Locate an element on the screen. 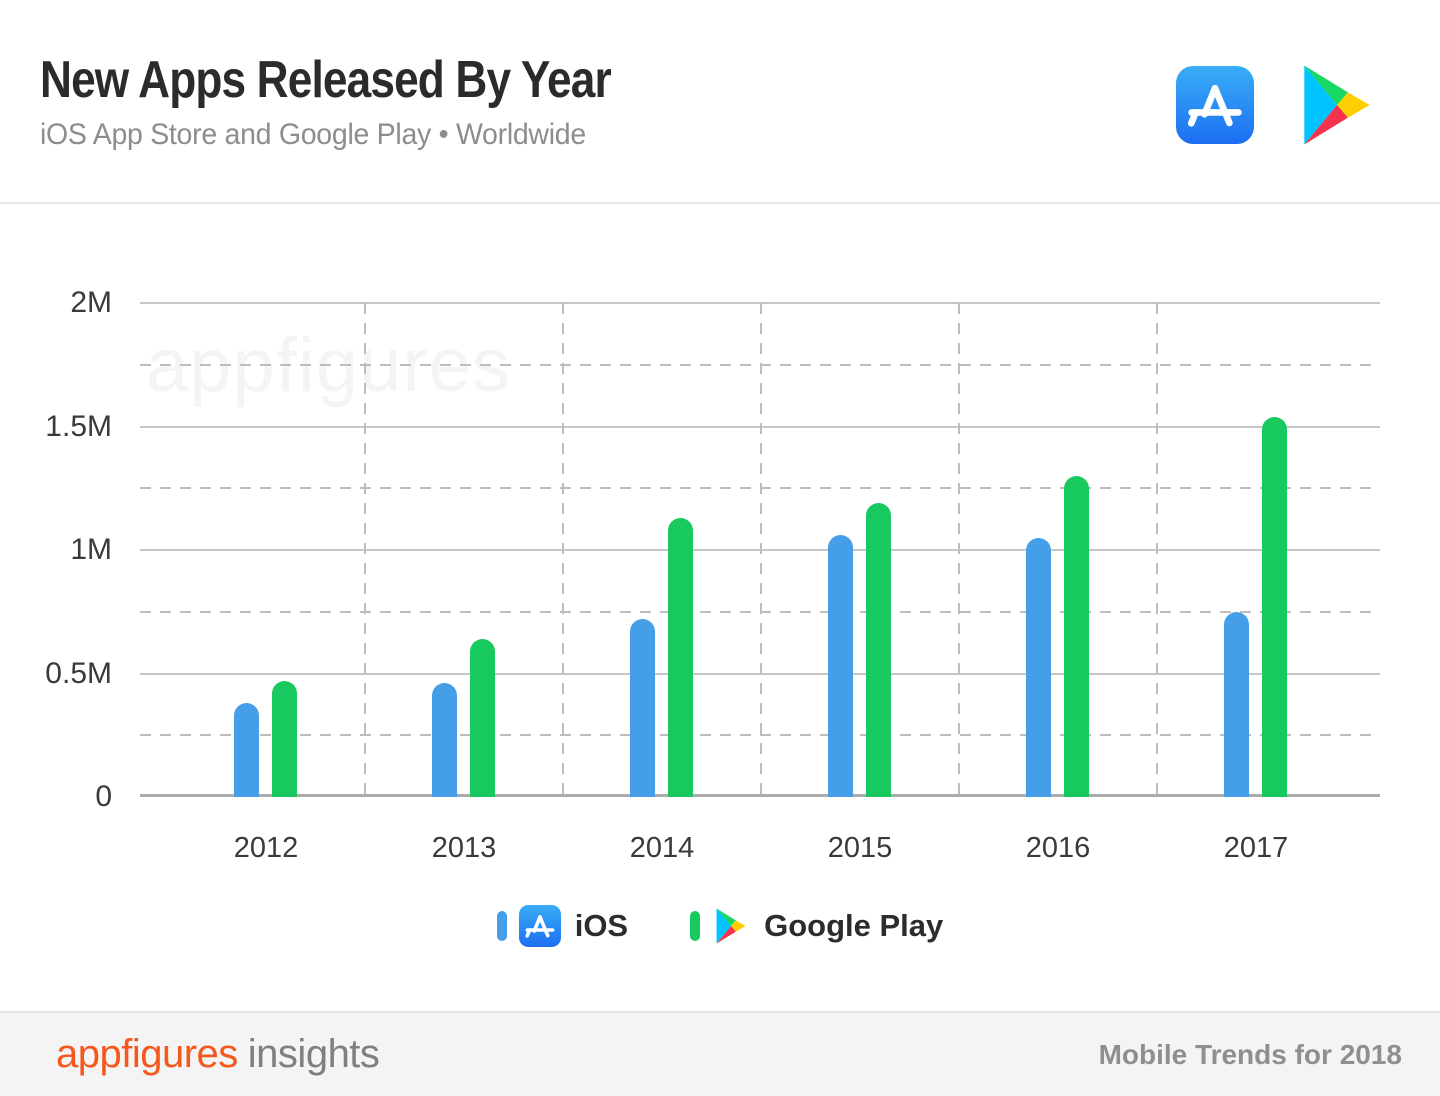  insights-wordmark: insights is located at coordinates (313, 1054).